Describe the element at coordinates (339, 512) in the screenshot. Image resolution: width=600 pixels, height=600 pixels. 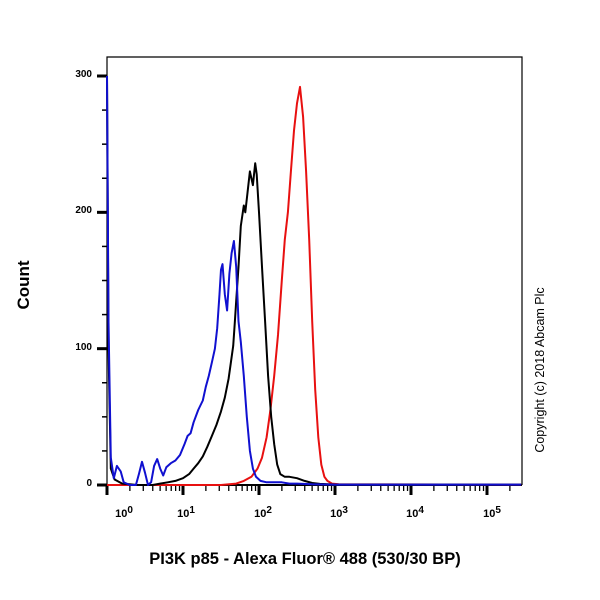
I see `x-tick-label: 10³` at that location.